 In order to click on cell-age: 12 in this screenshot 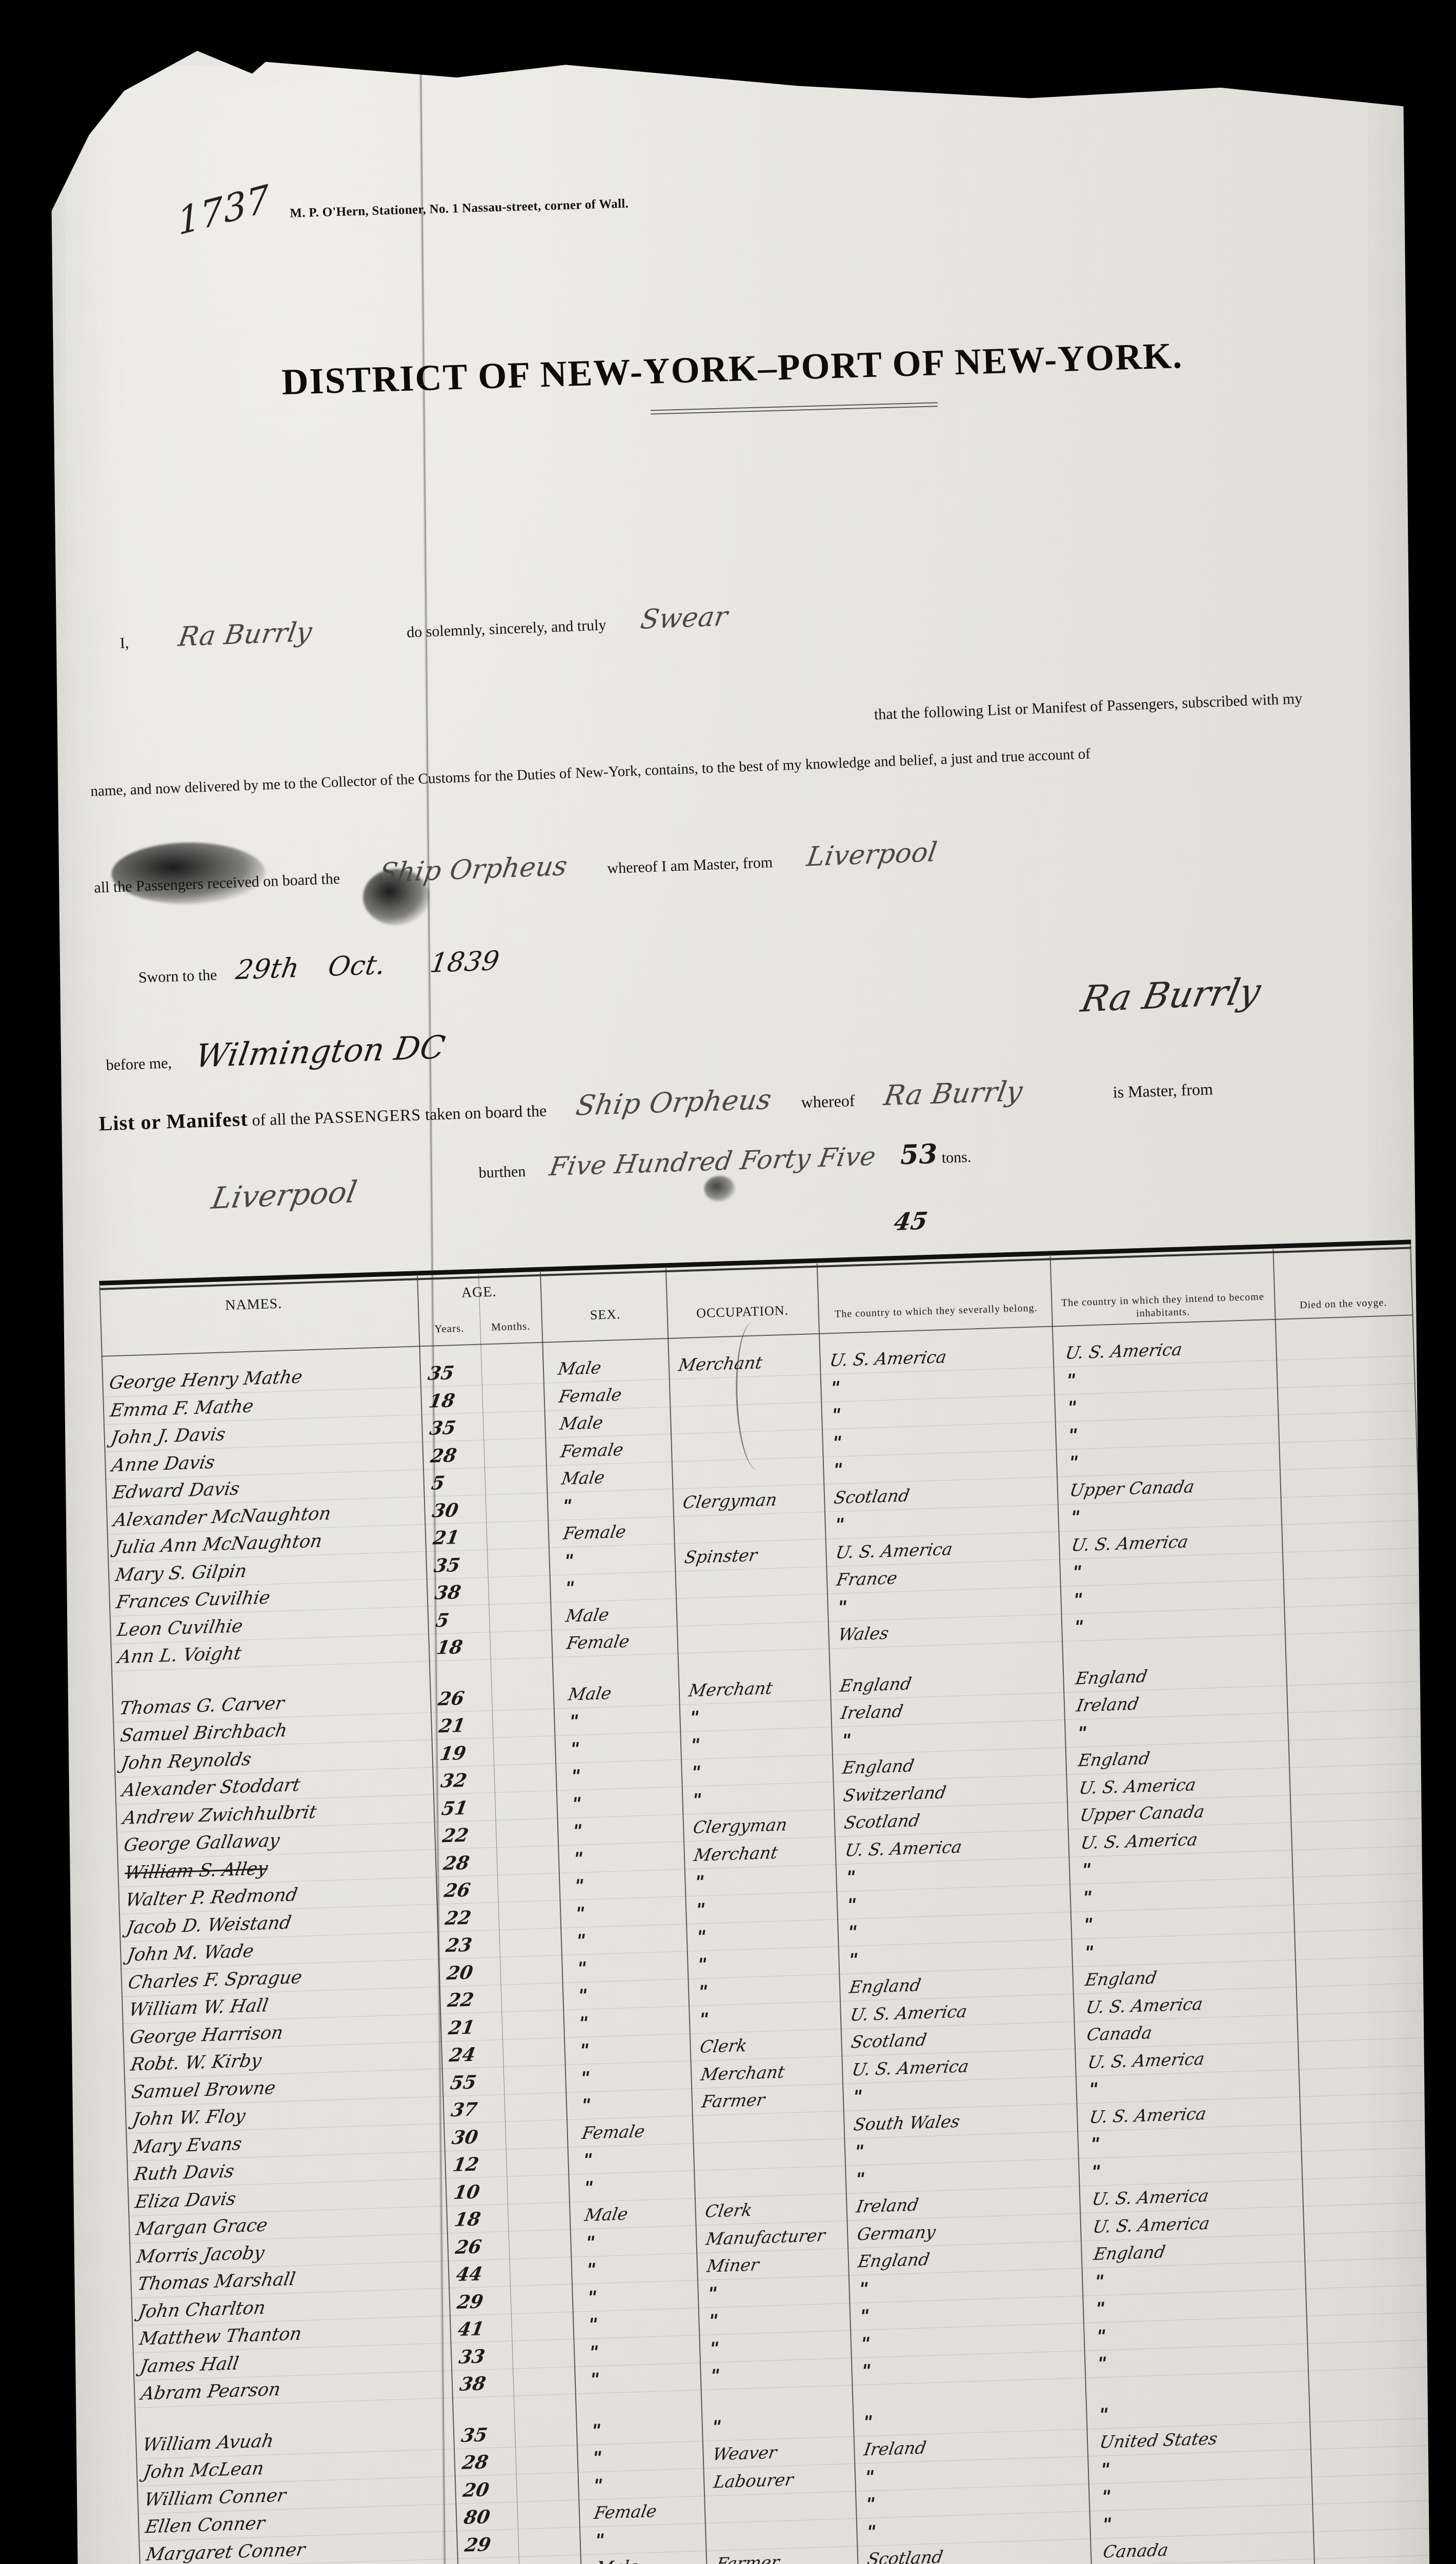, I will do `click(466, 2164)`.